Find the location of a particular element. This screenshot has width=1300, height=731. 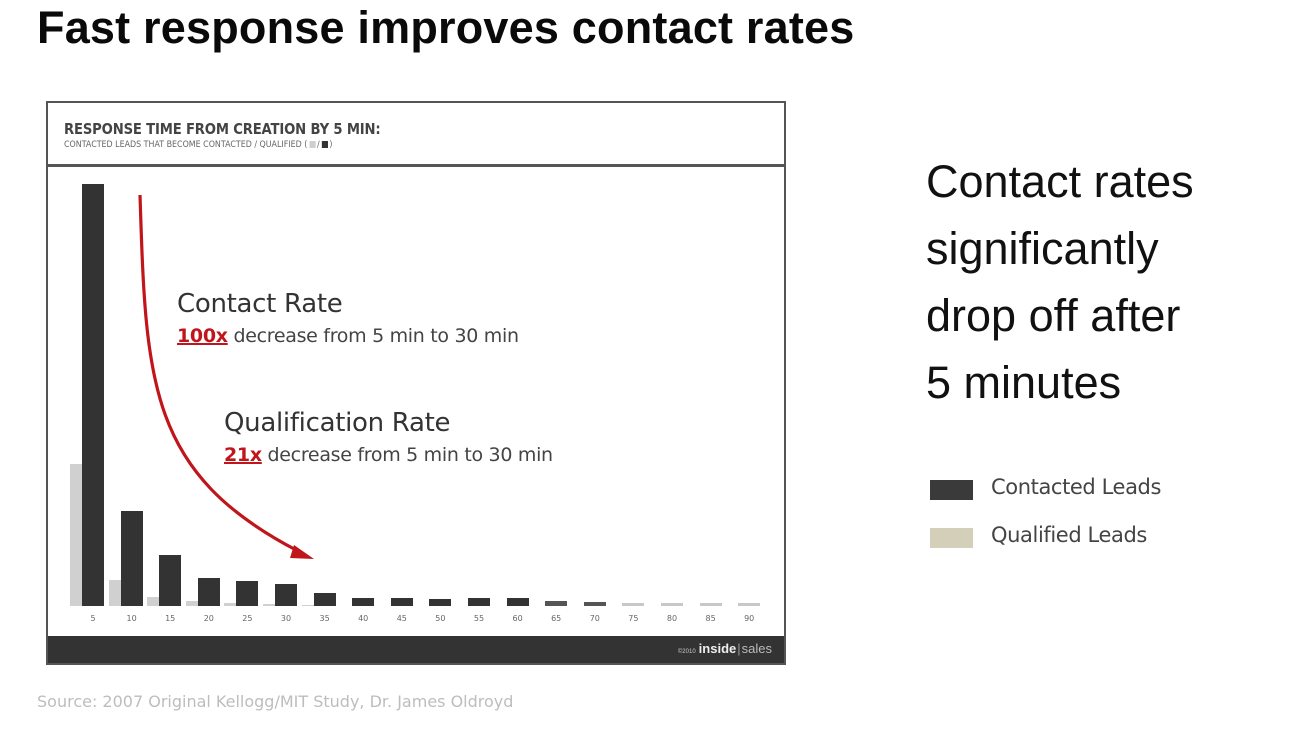

x-tick-label: 5 is located at coordinates (93, 618).